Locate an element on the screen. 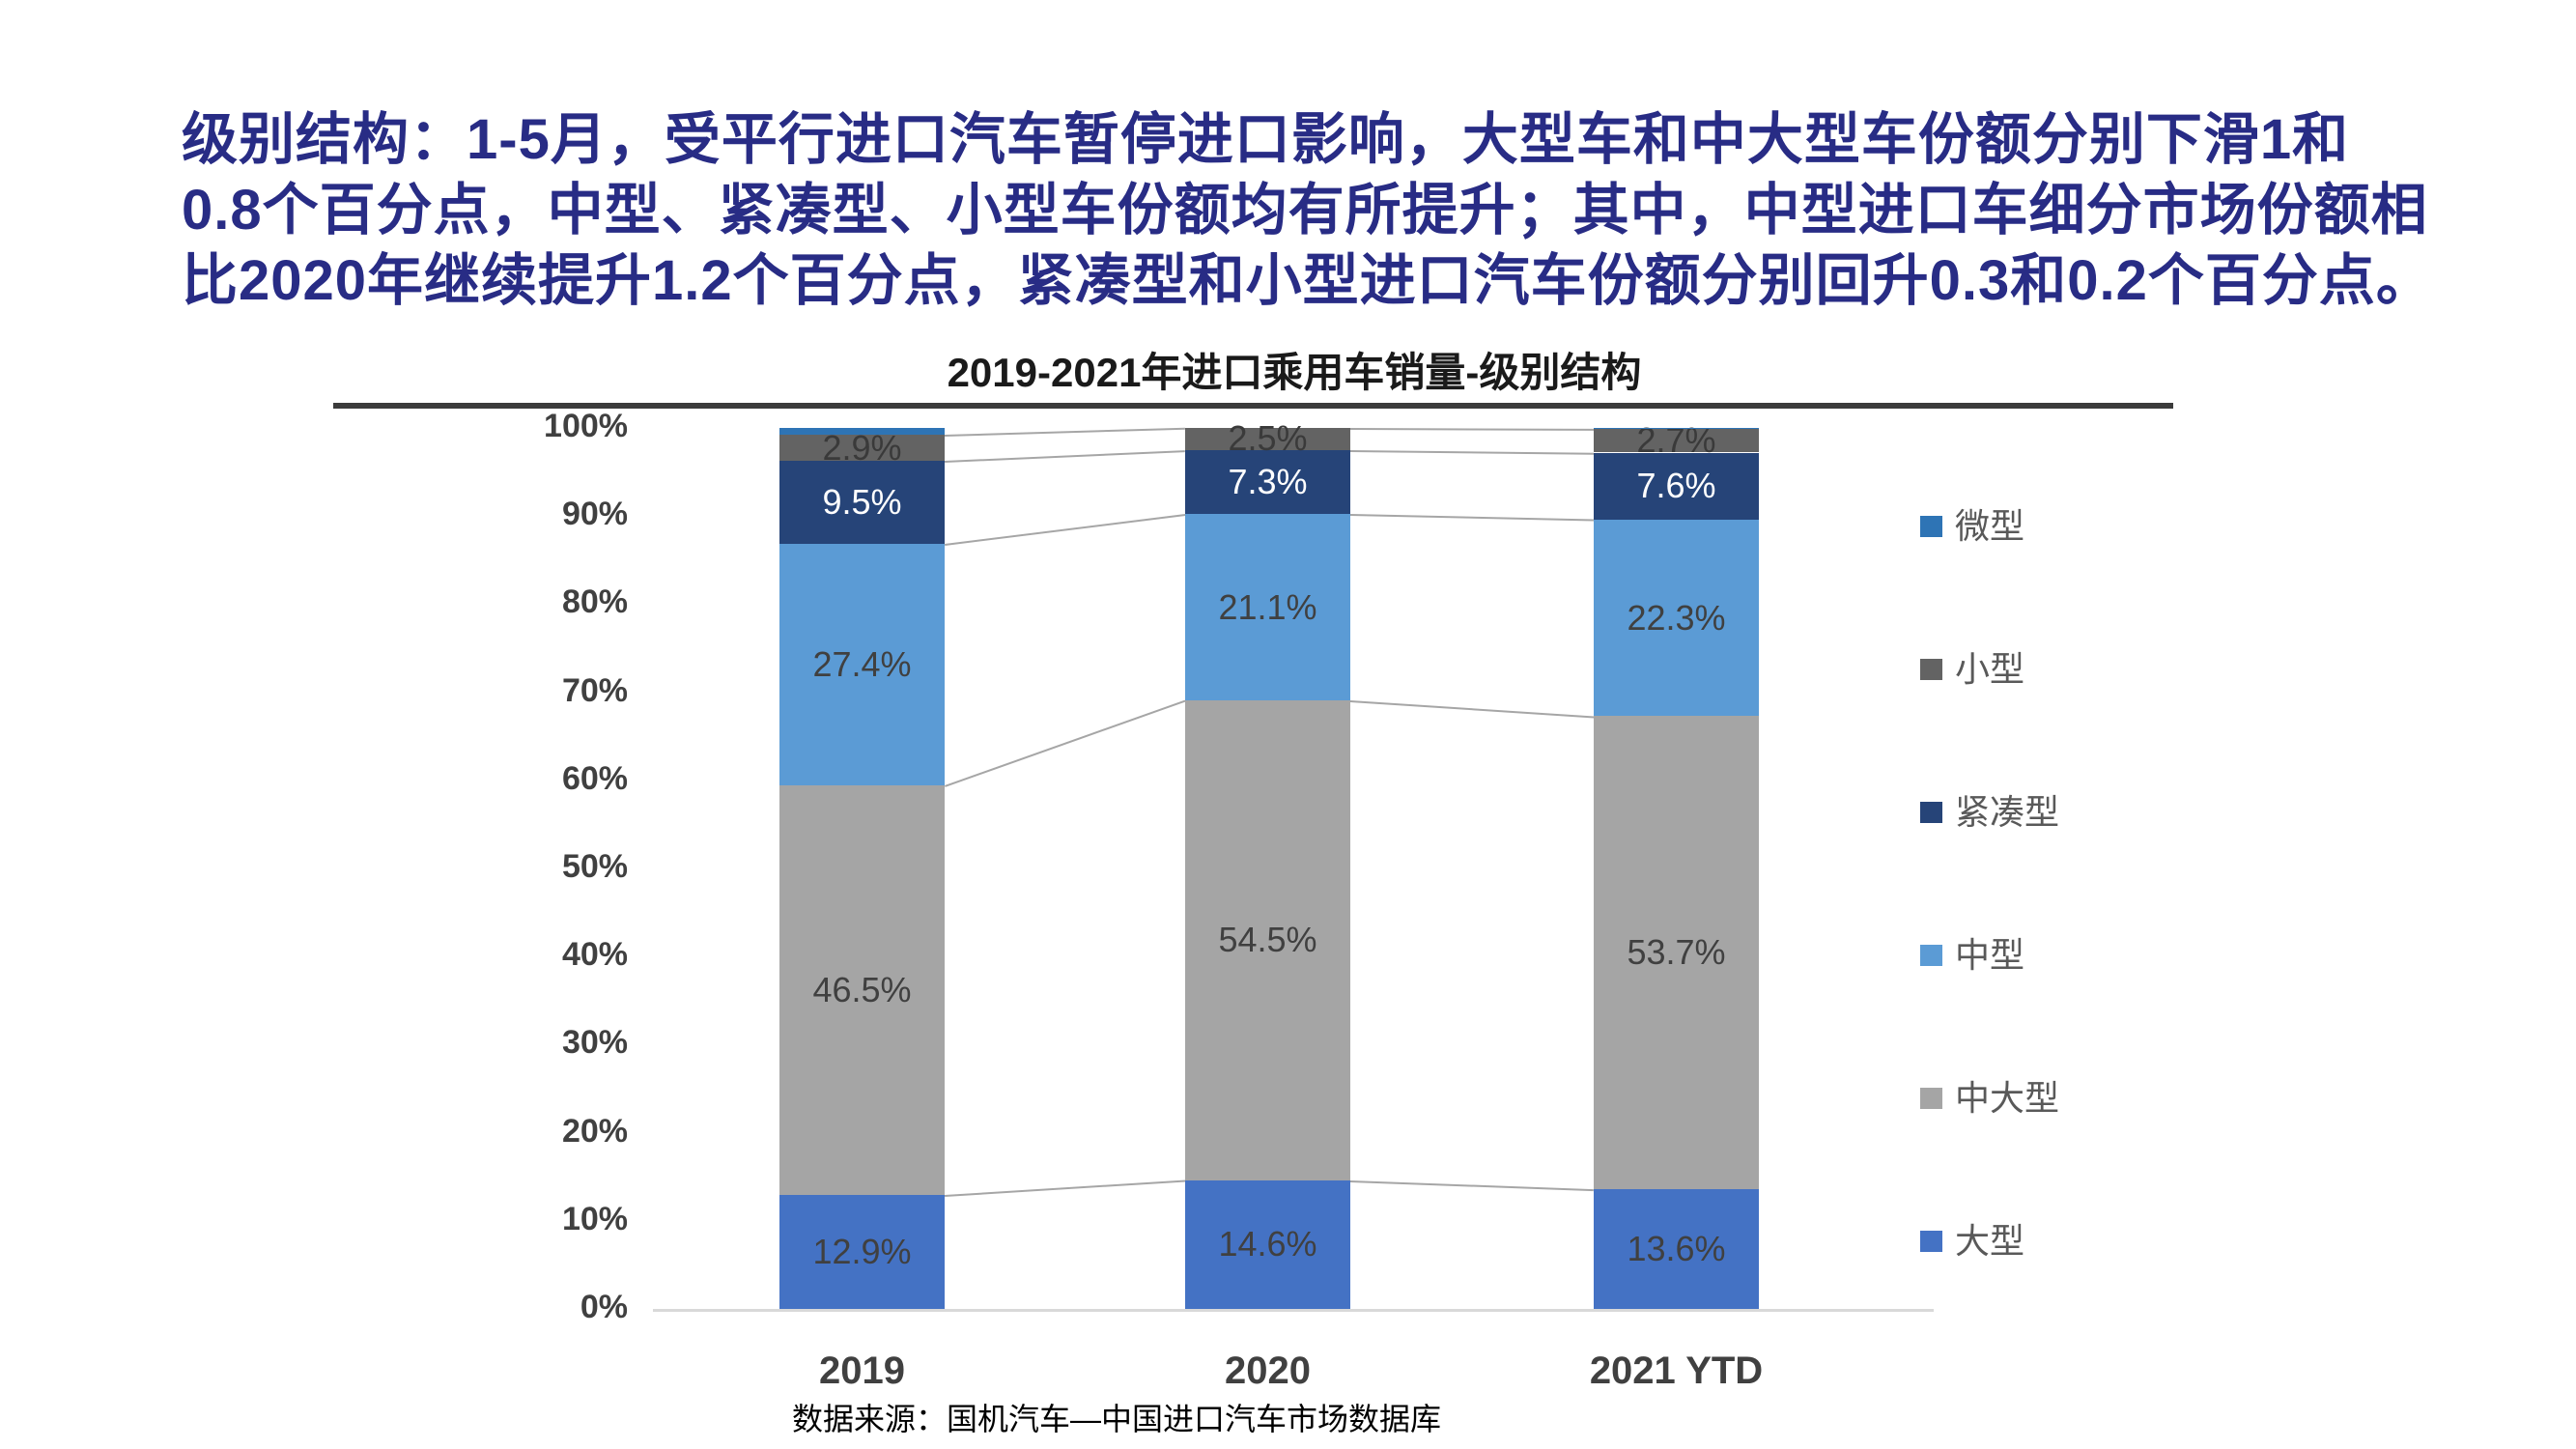 Image resolution: width=2576 pixels, height=1449 pixels. y-axis-tick-label: 80% is located at coordinates (594, 601).